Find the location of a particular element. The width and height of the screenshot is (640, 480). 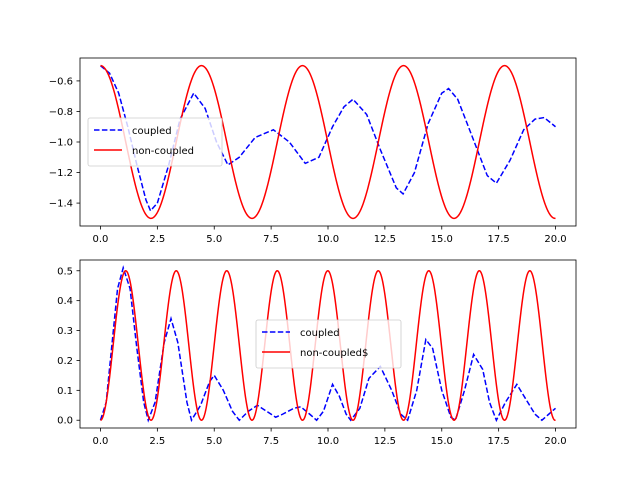

y-tick-label: 0.2 is located at coordinates (65, 361).